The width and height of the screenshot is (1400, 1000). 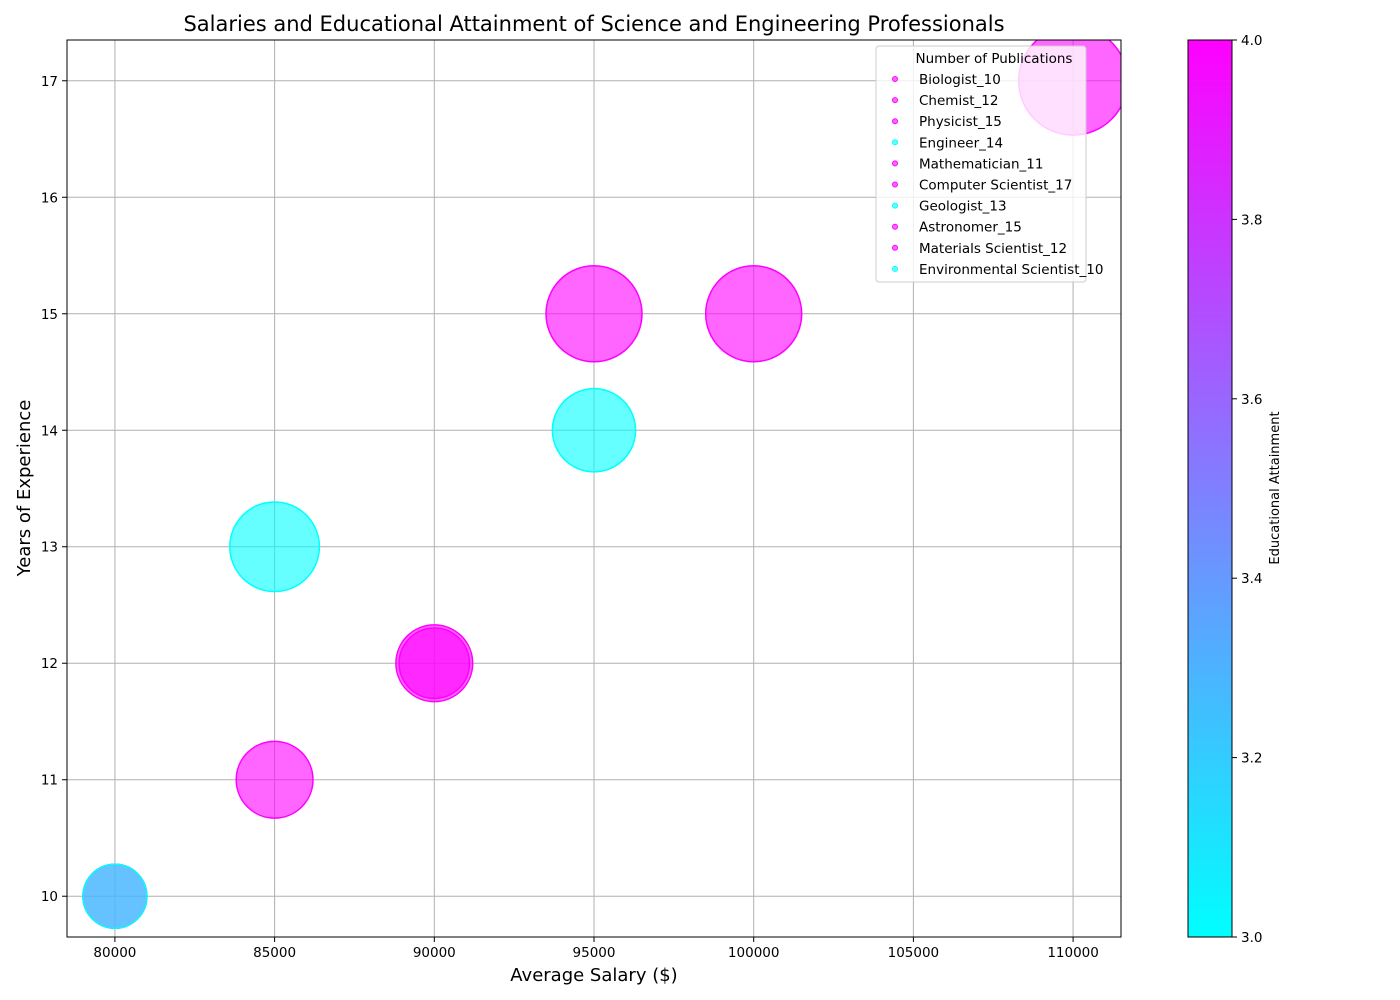 I want to click on legend-entry: Physicist_15, so click(x=960, y=122).